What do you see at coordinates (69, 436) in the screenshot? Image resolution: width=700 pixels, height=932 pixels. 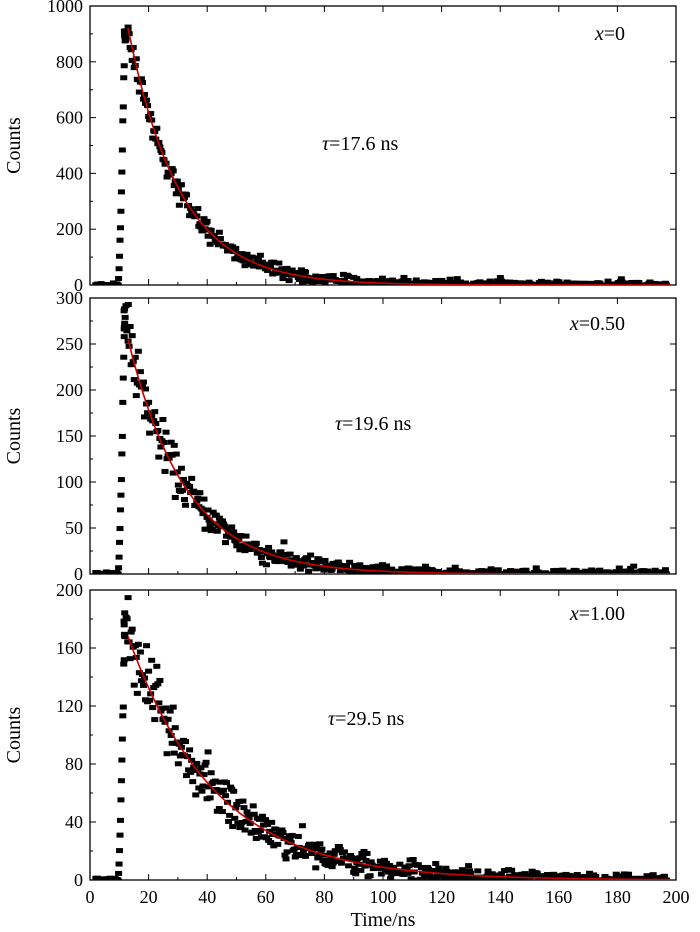 I see `y-tick-label: 150` at bounding box center [69, 436].